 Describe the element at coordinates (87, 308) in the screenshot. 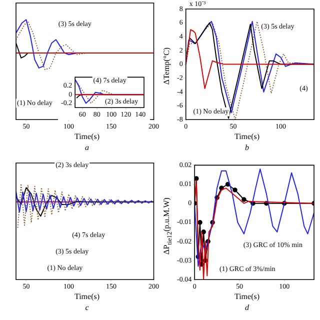

I see `text: c` at that location.